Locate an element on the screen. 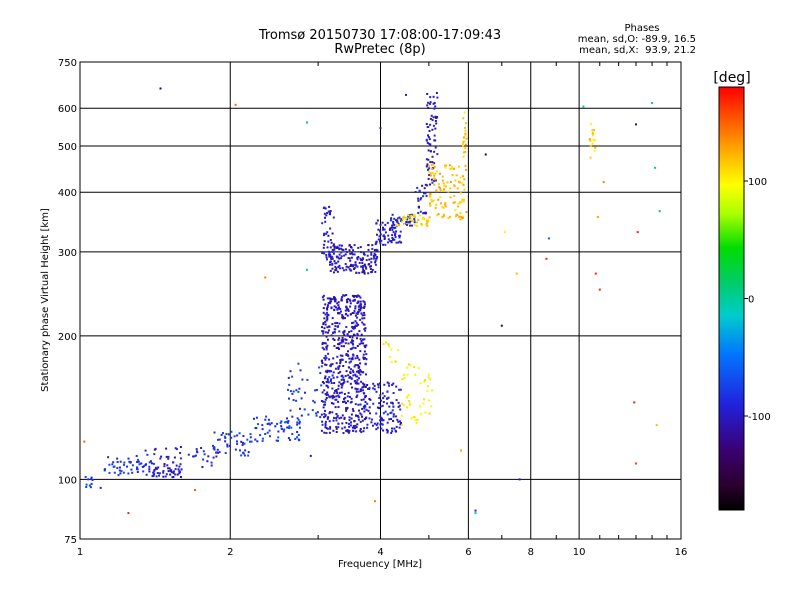 This screenshot has width=800, height=600. y-tick-label: 400 is located at coordinates (67, 193).